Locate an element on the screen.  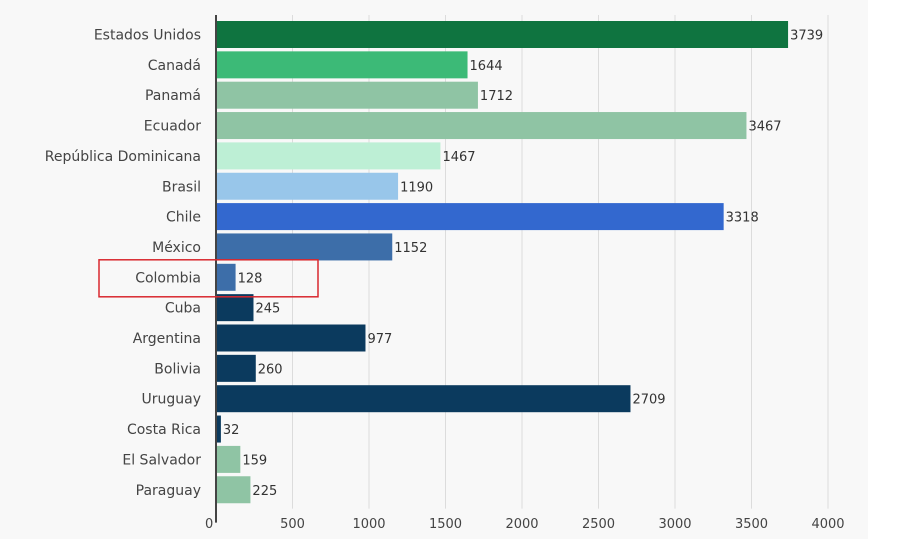
category-label: Chile is located at coordinates (183, 218).